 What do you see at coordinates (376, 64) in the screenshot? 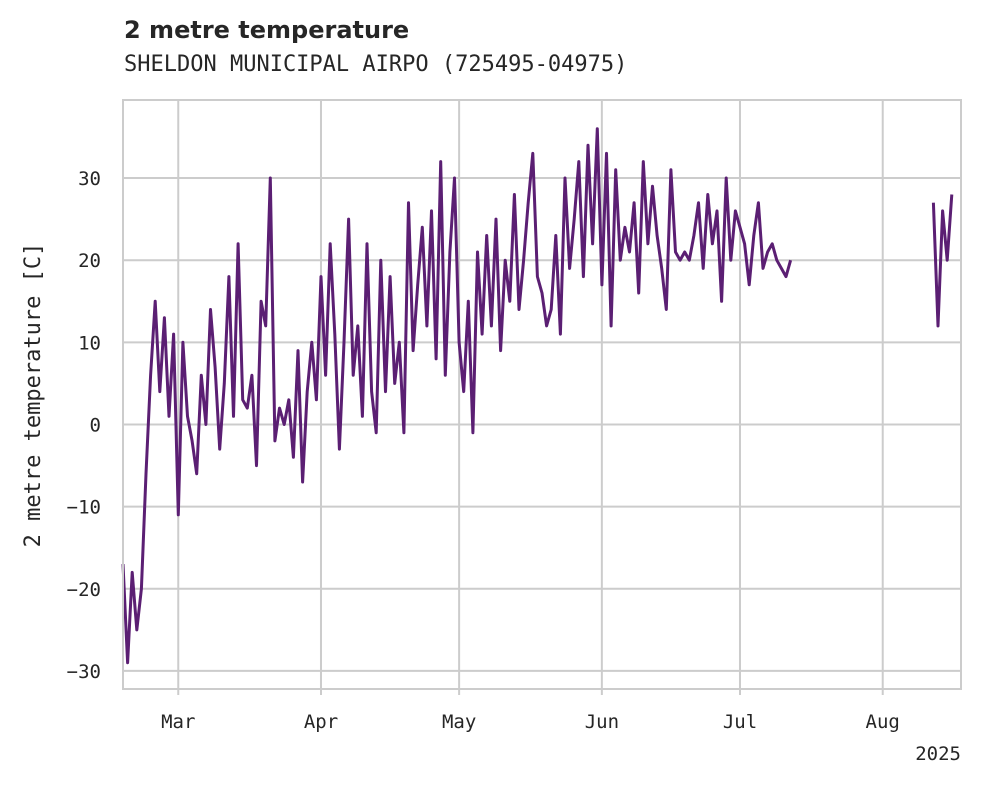
I see `chart-subtitle: SHELDON MUNICIPAL AIRPO (725495-04975)` at bounding box center [376, 64].